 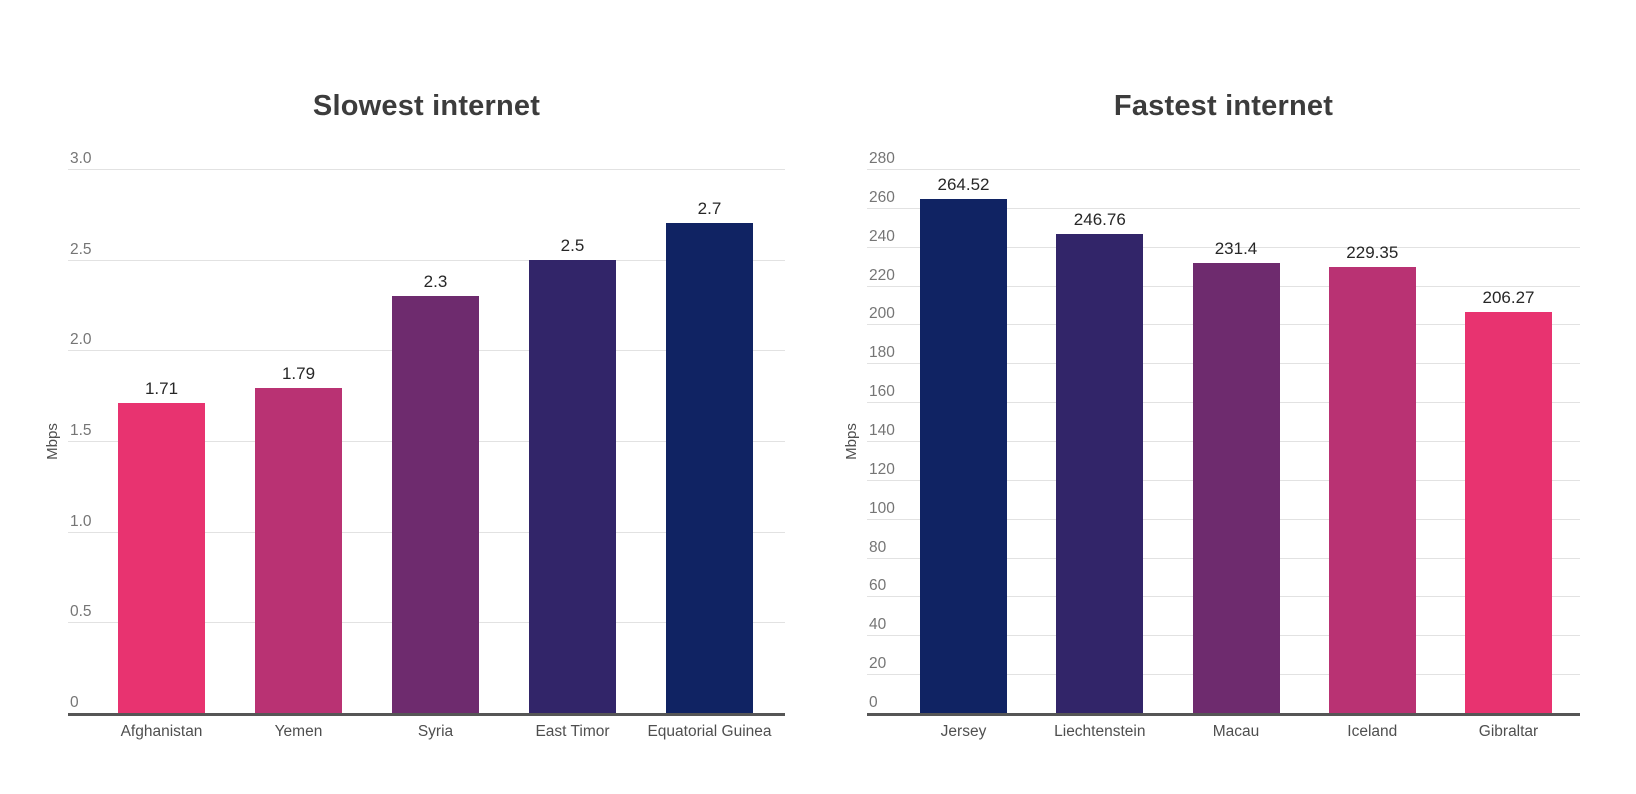 I want to click on bar-syria, so click(x=435, y=504).